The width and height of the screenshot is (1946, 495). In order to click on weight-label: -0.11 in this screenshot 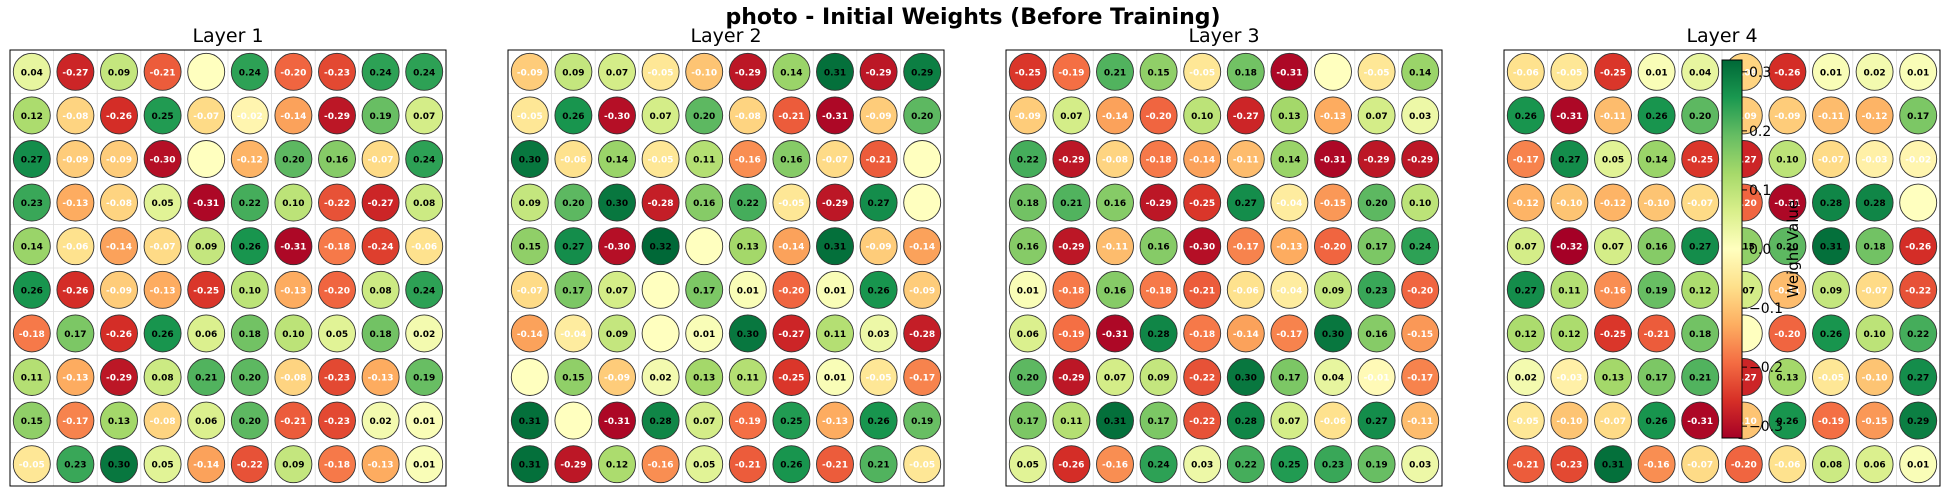, I will do `click(1831, 117)`.